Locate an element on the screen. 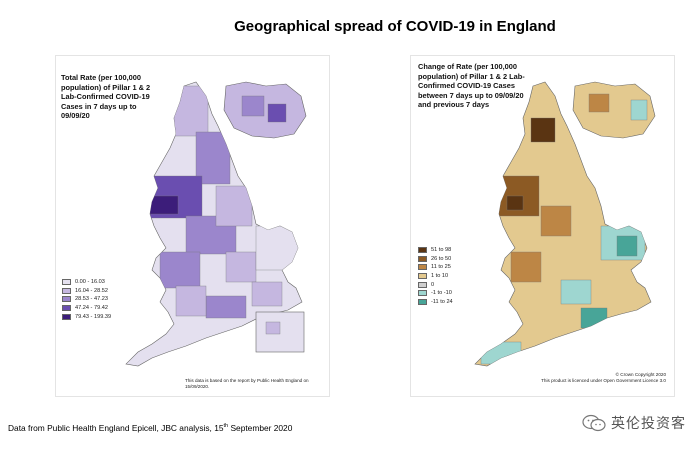 The height and width of the screenshot is (453, 700). legend-item: 47.24 - 79.42 is located at coordinates (86, 308).